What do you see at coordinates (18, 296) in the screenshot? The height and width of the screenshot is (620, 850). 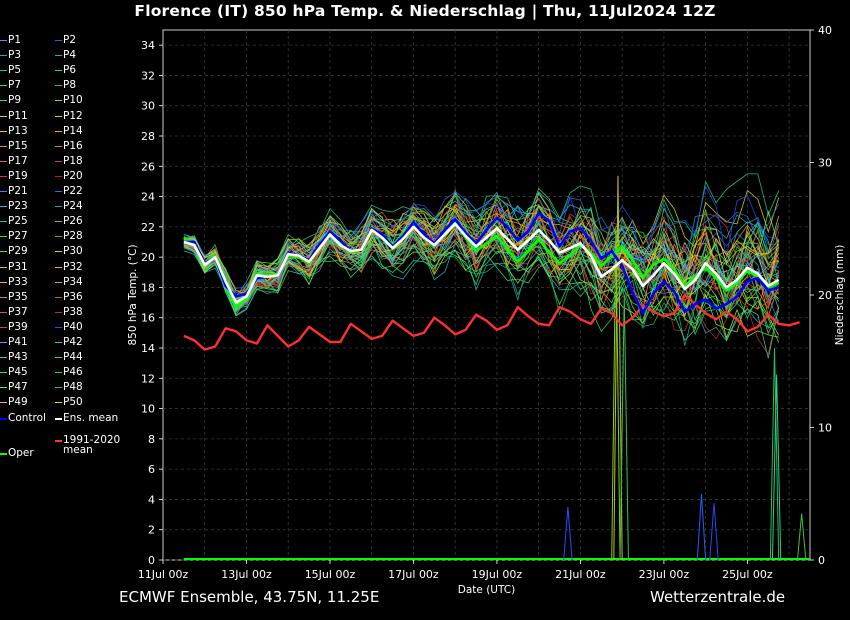 I see `legend-label: P35` at bounding box center [18, 296].